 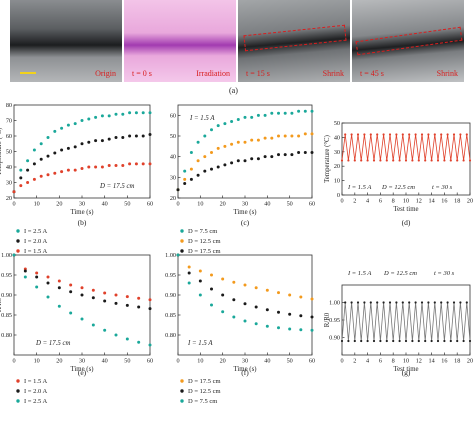 I want to click on x-tick-label-g: 14, so click(x=432, y=361).